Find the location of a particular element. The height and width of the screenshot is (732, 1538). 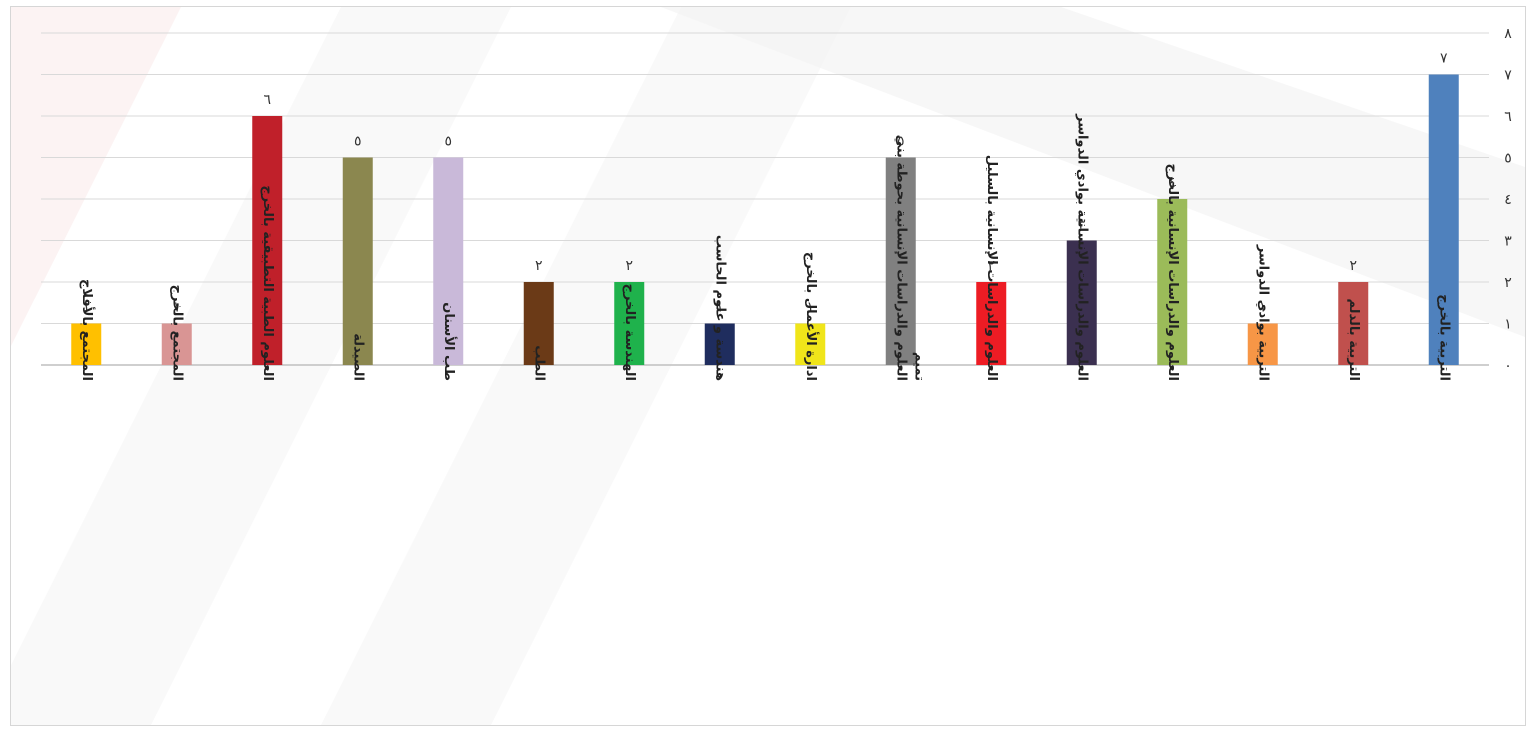

y-tick-label: ٠ is located at coordinates (1508, 366).